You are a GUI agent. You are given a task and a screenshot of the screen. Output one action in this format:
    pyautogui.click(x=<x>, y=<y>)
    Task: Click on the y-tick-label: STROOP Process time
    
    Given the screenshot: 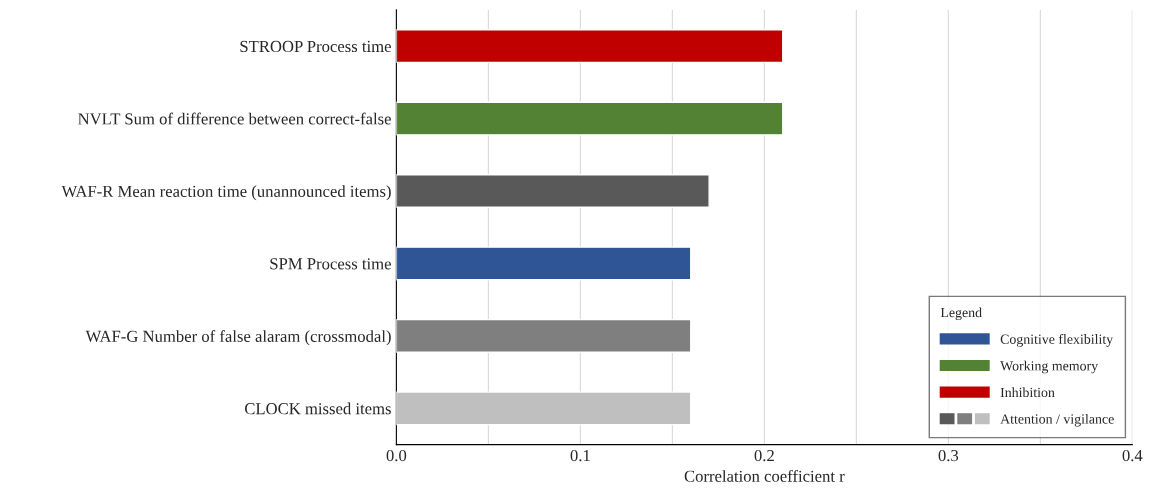 What is the action you would take?
    pyautogui.click(x=315, y=46)
    